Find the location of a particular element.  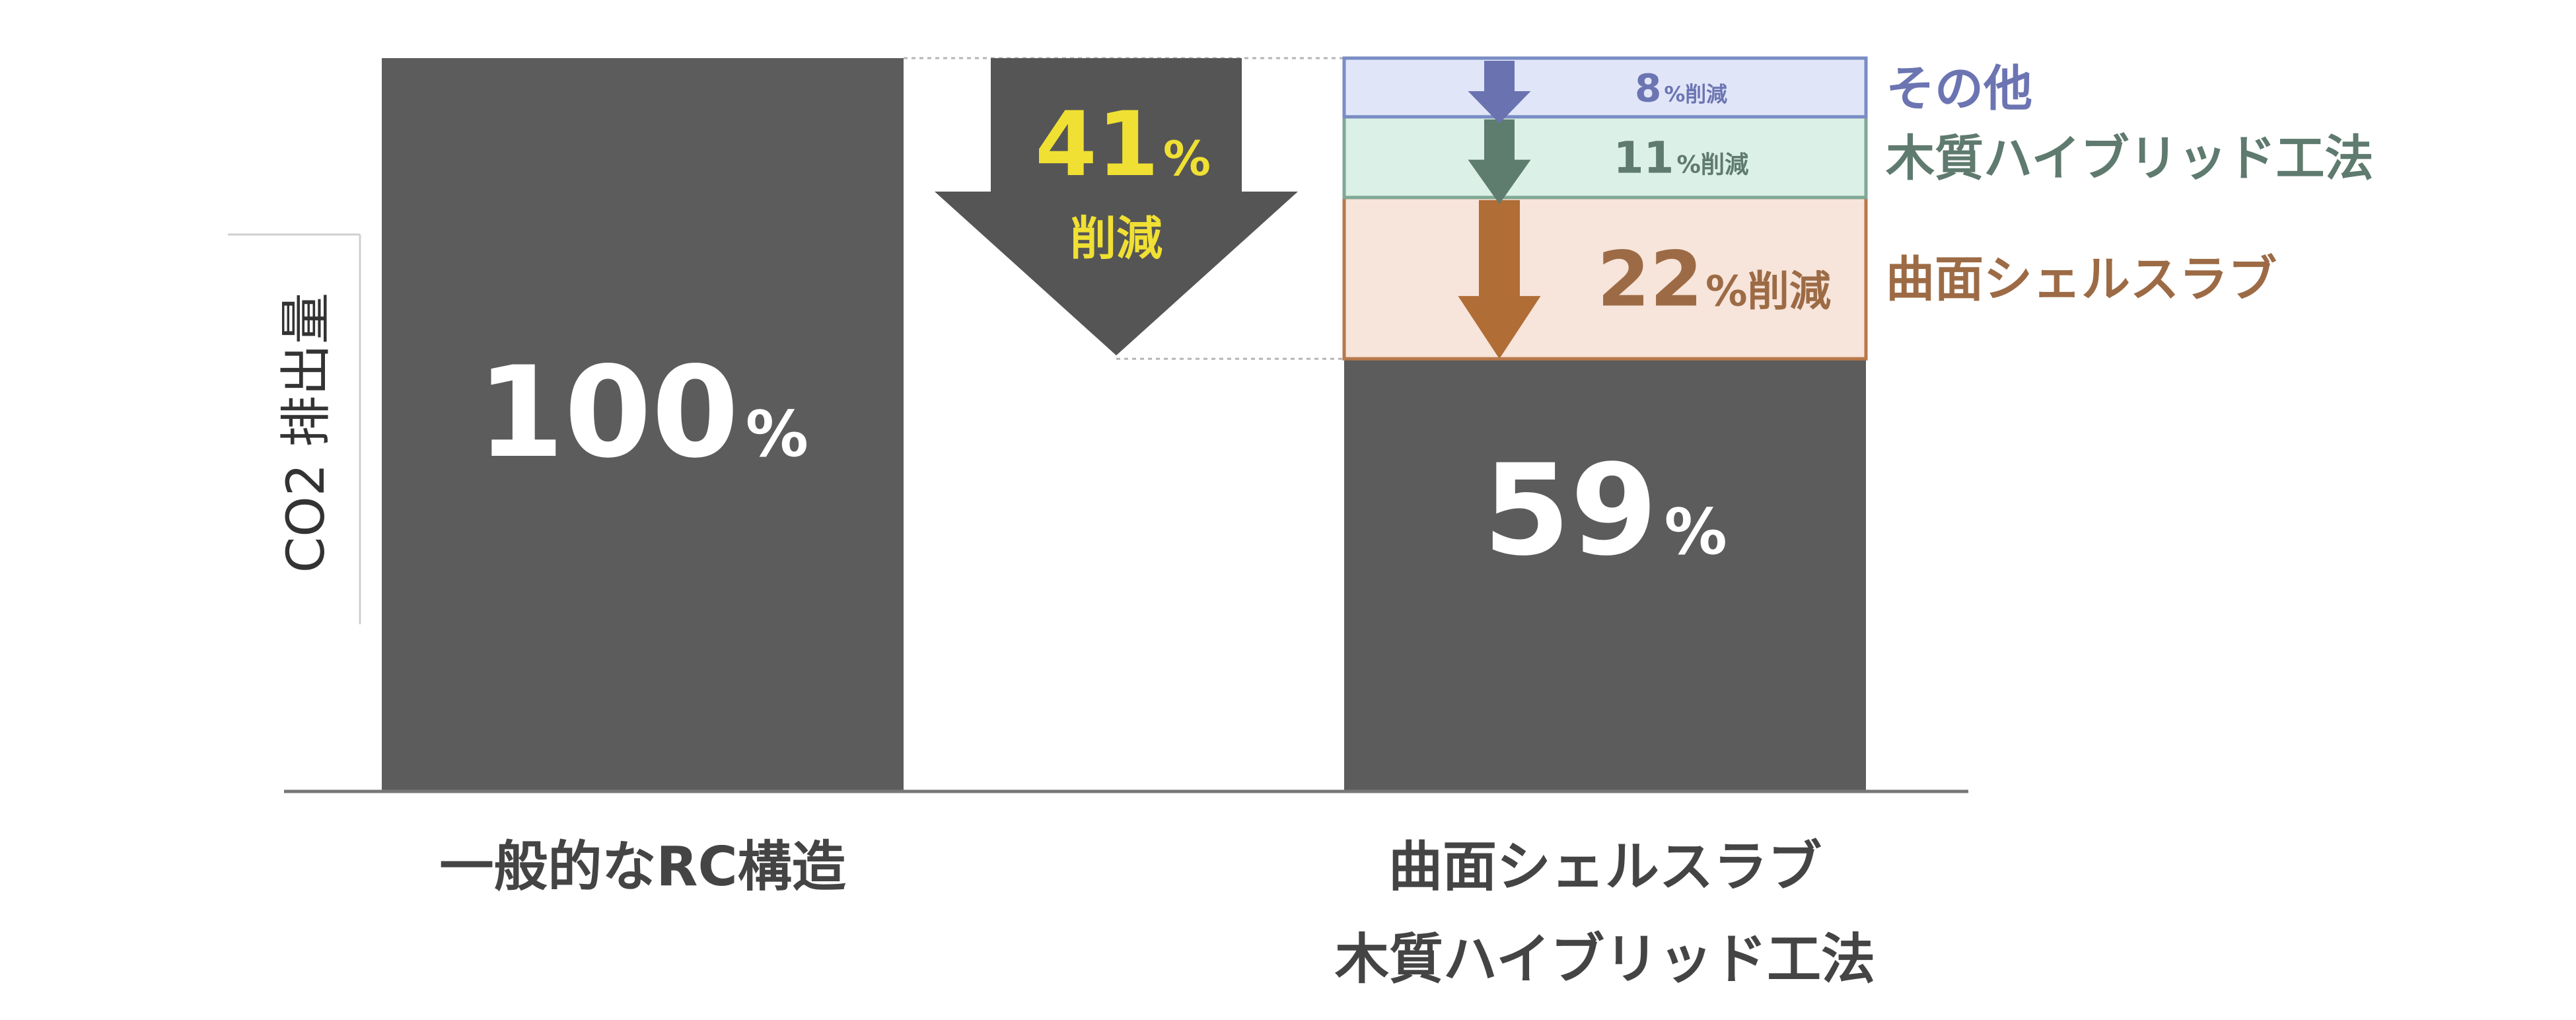

bar-value-label-1: 100% is located at coordinates (643, 413).